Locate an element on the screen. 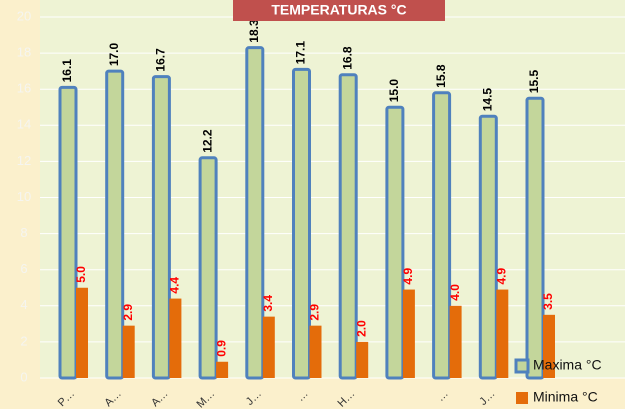 This screenshot has height=409, width=625. data-label: 15.0 is located at coordinates (394, 91).